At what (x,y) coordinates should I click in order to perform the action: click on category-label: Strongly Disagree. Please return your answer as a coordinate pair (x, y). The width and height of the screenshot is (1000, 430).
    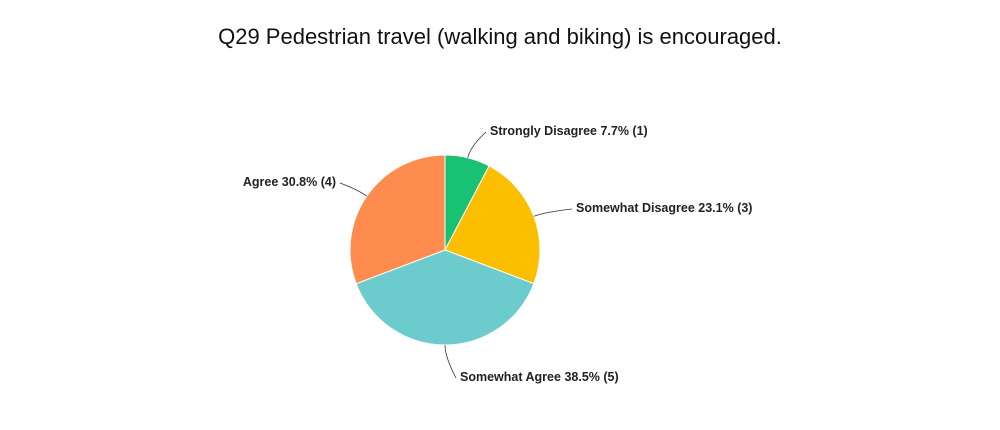
    Looking at the image, I should click on (543, 131).